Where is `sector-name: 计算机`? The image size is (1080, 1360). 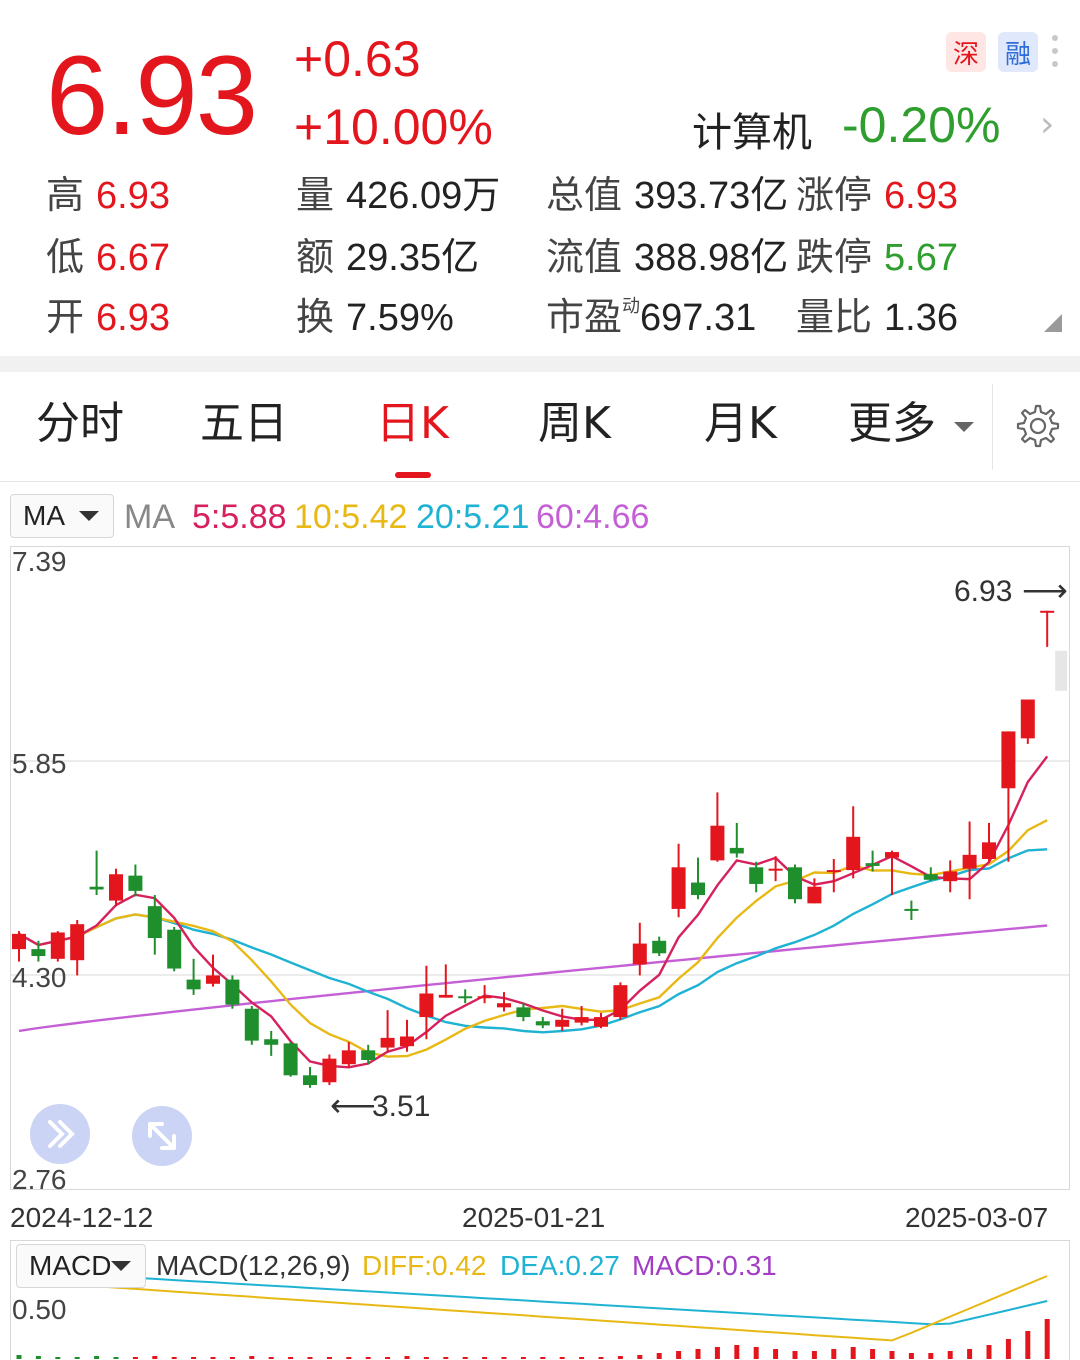
sector-name: 计算机 is located at coordinates (752, 133).